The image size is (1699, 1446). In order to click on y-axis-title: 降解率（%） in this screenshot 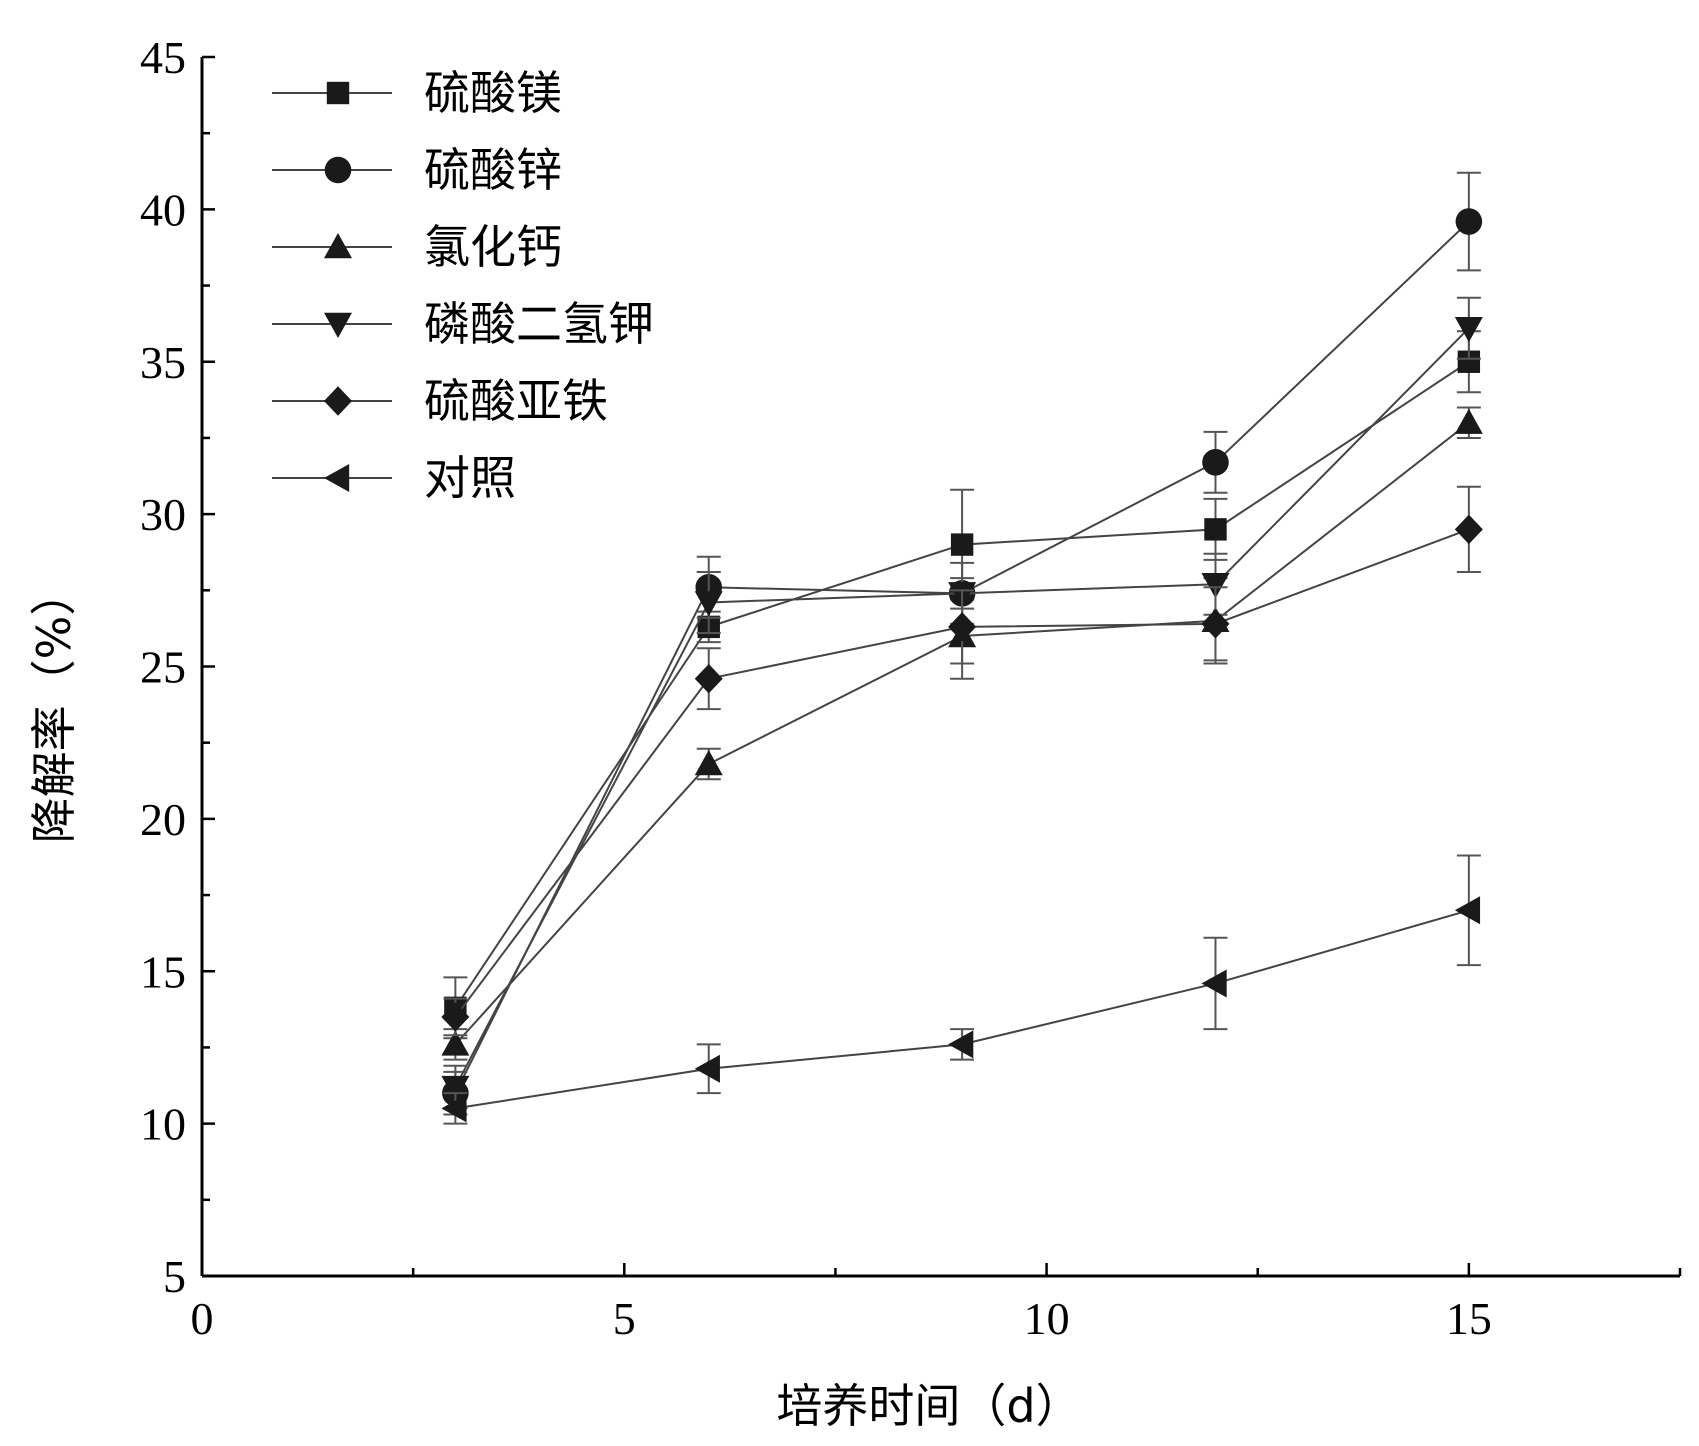, I will do `click(54, 707)`.